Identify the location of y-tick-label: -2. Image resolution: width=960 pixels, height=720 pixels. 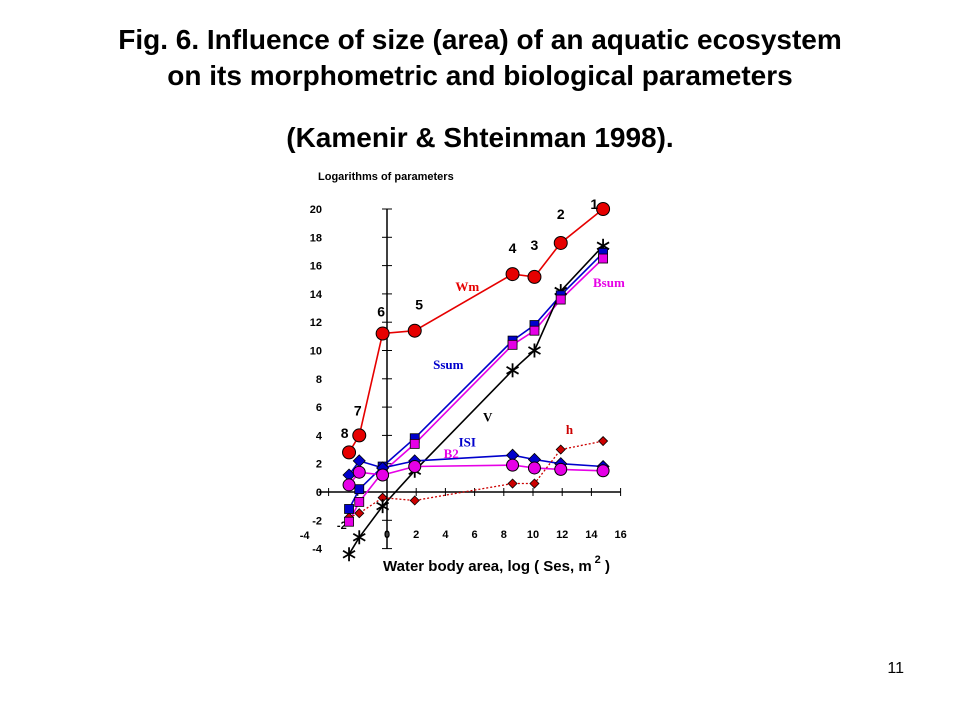
(317, 521).